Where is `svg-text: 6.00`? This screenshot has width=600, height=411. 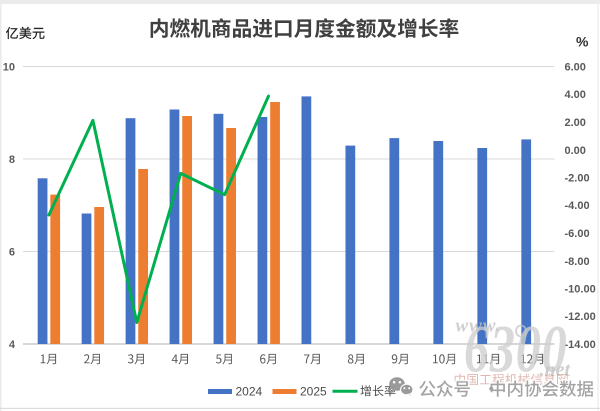
svg-text: 6.00 is located at coordinates (575, 68).